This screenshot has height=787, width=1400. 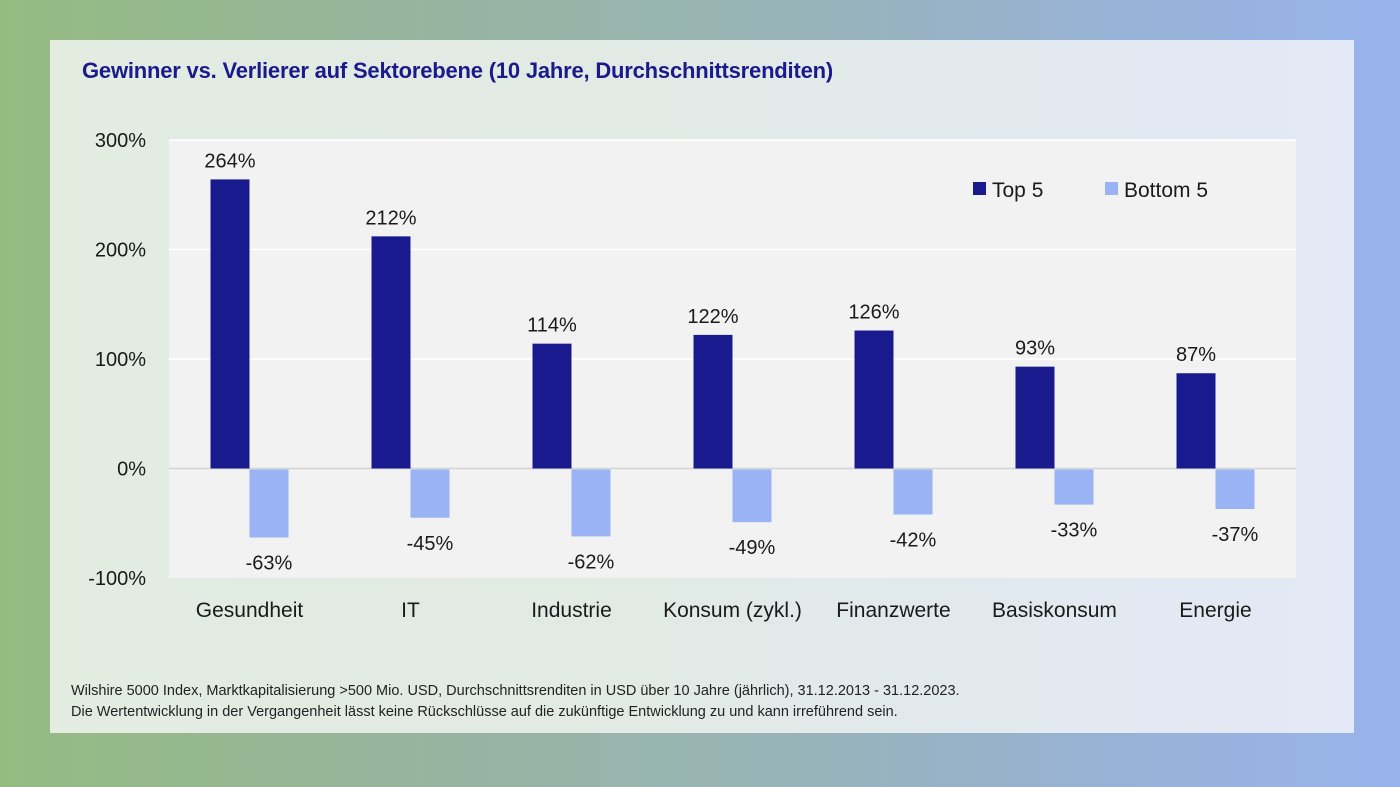 I want to click on y-tick-label: 200%, so click(x=120, y=251).